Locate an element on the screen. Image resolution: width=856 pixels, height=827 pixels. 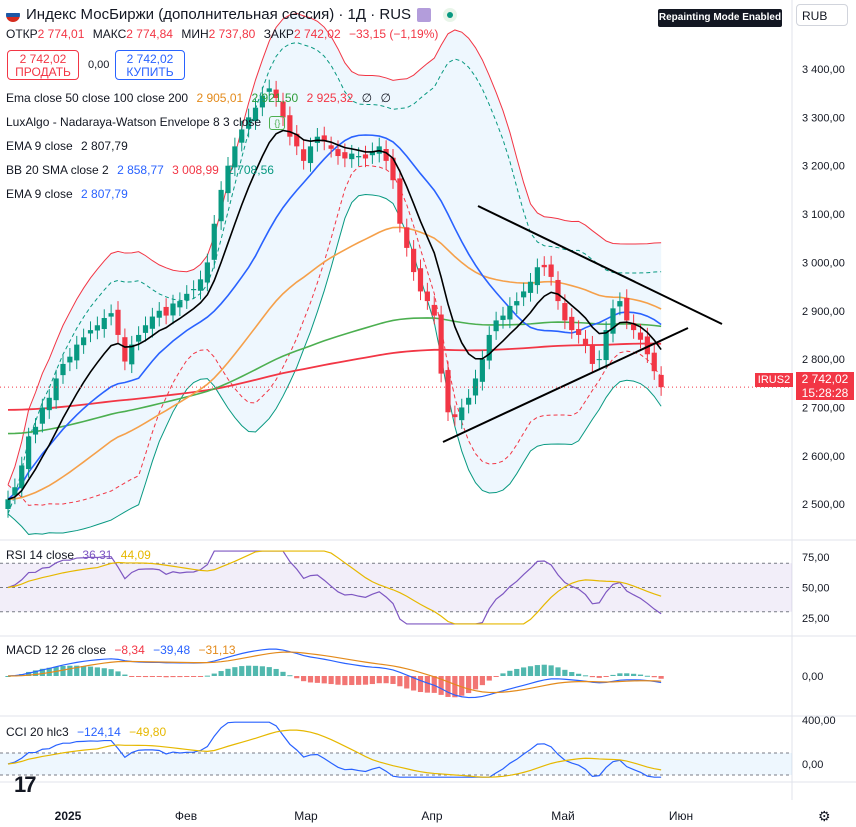
low-label: МИН is located at coordinates (195, 34).